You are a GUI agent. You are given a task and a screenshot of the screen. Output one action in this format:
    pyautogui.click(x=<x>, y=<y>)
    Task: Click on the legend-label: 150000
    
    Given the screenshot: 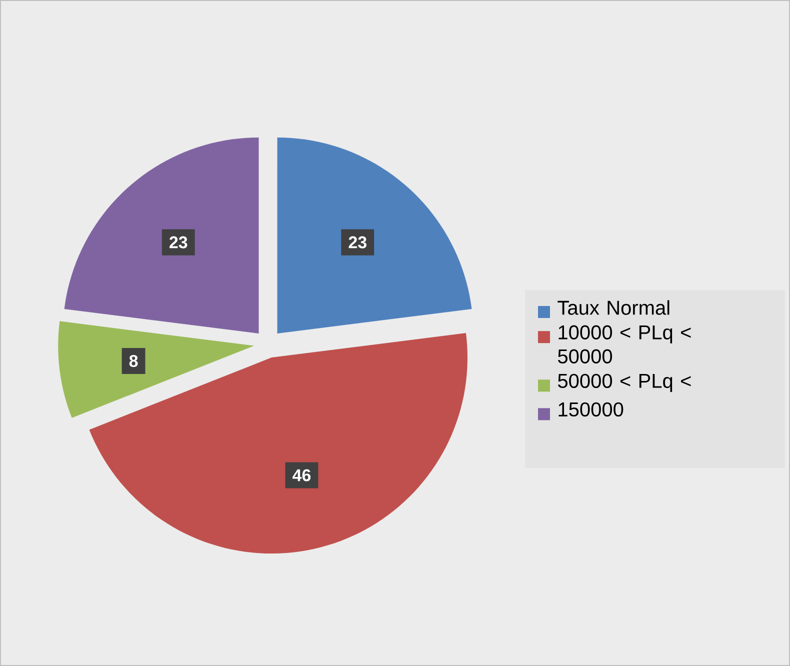 What is the action you would take?
    pyautogui.click(x=591, y=409)
    